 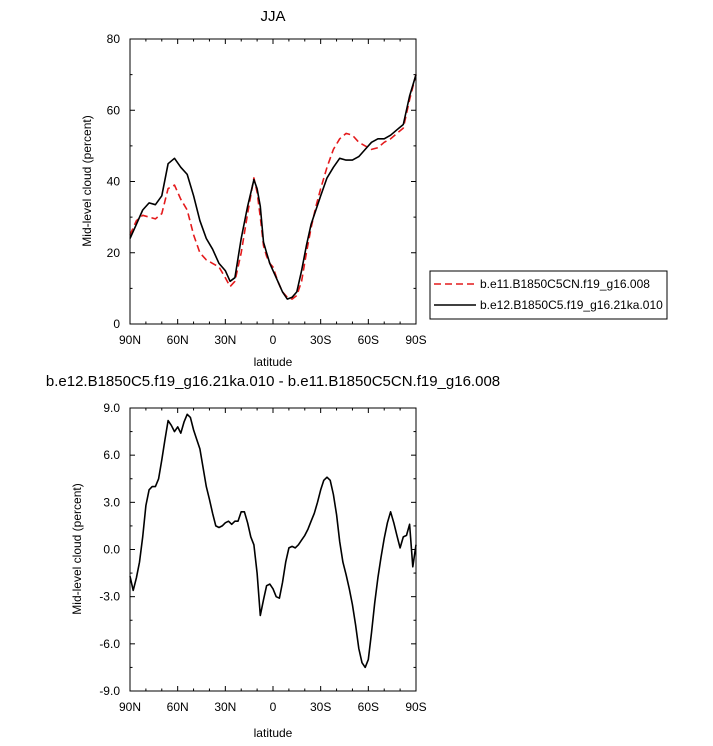 I want to click on bottom-y-tick-label: -6.0, so click(x=109, y=644).